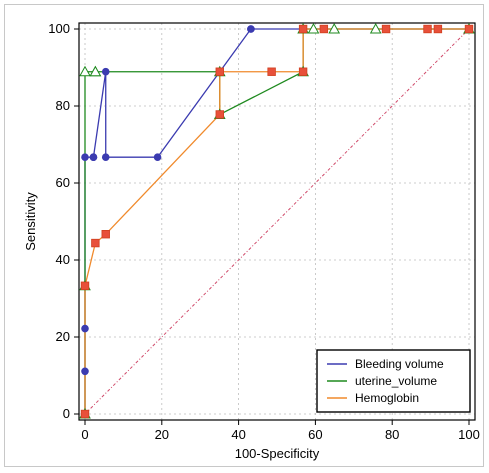  What do you see at coordinates (238, 434) in the screenshot?
I see `x-tick-label: 40` at bounding box center [238, 434].